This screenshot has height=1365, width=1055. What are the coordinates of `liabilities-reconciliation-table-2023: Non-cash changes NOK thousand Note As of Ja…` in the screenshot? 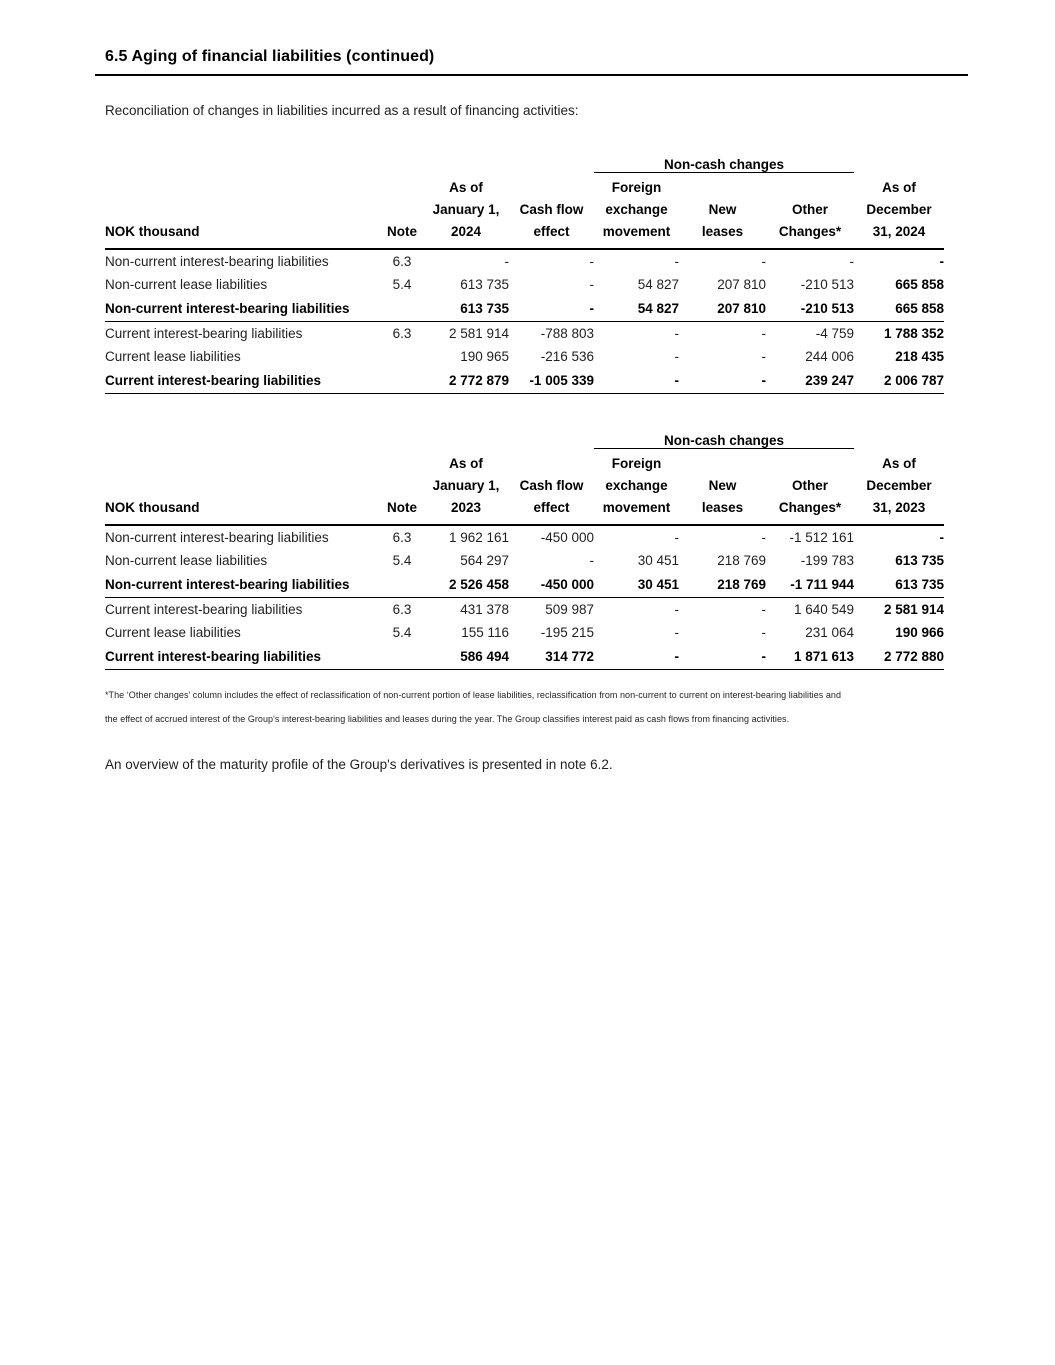 It's located at (525, 546).